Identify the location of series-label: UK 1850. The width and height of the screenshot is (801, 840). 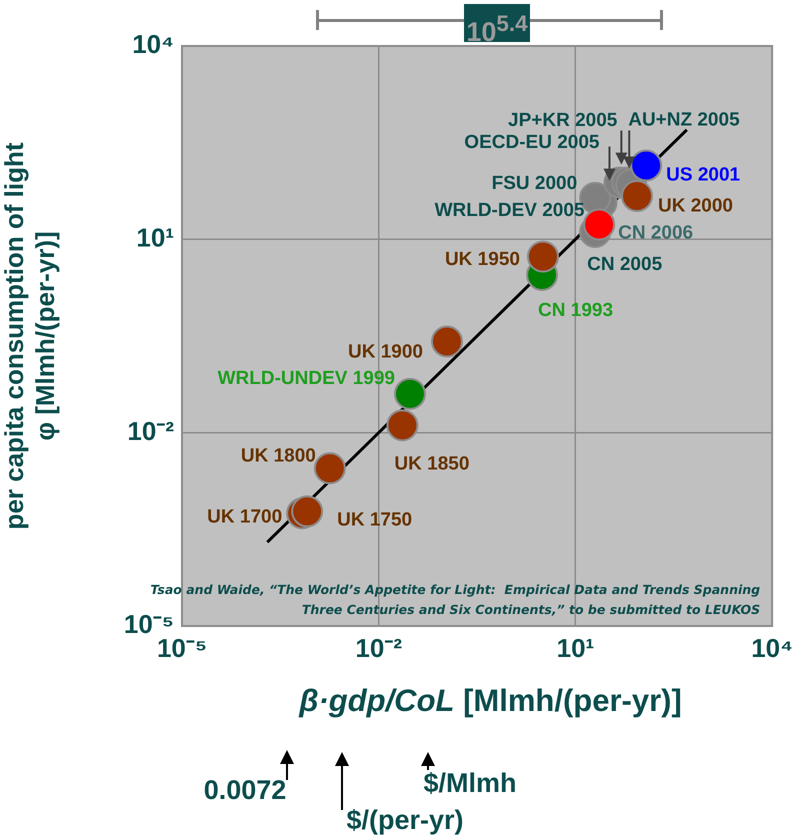
(432, 464).